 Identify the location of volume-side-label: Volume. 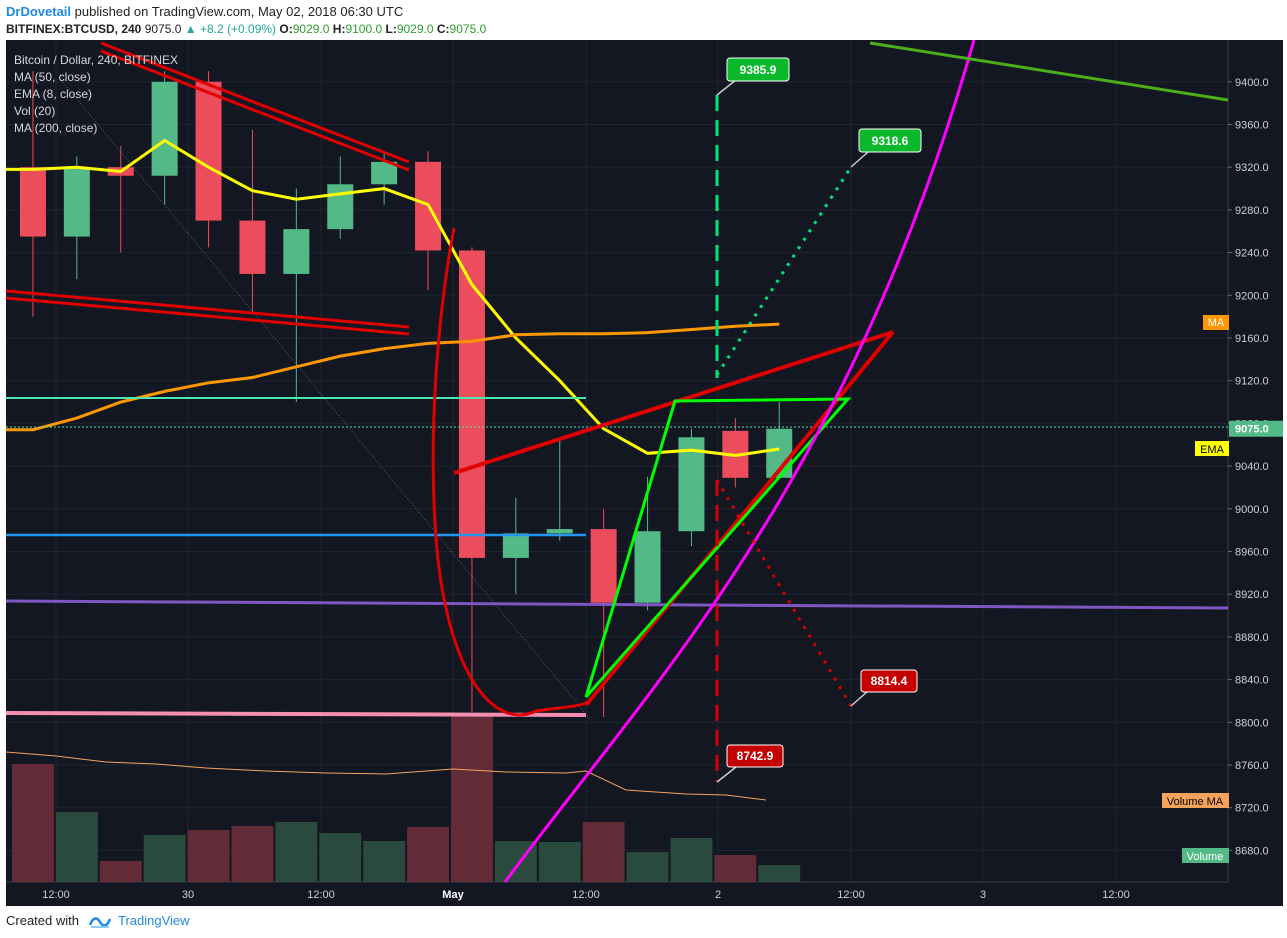
(1205, 855).